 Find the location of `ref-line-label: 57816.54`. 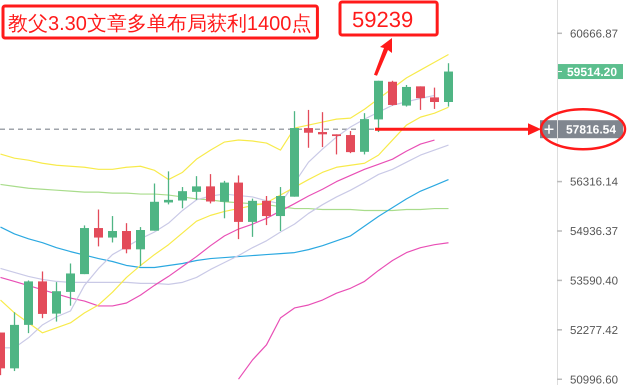

ref-line-label: 57816.54 is located at coordinates (591, 129).